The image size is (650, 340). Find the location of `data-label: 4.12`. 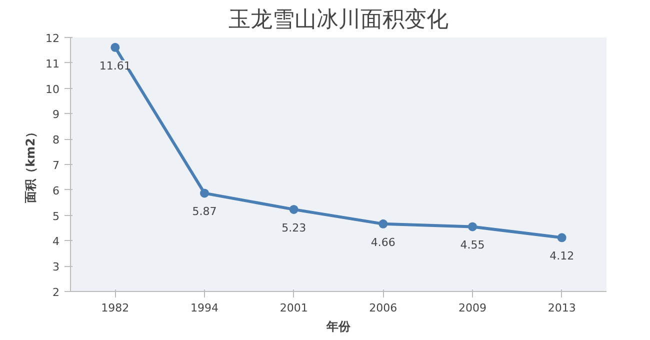

data-label: 4.12 is located at coordinates (562, 256).